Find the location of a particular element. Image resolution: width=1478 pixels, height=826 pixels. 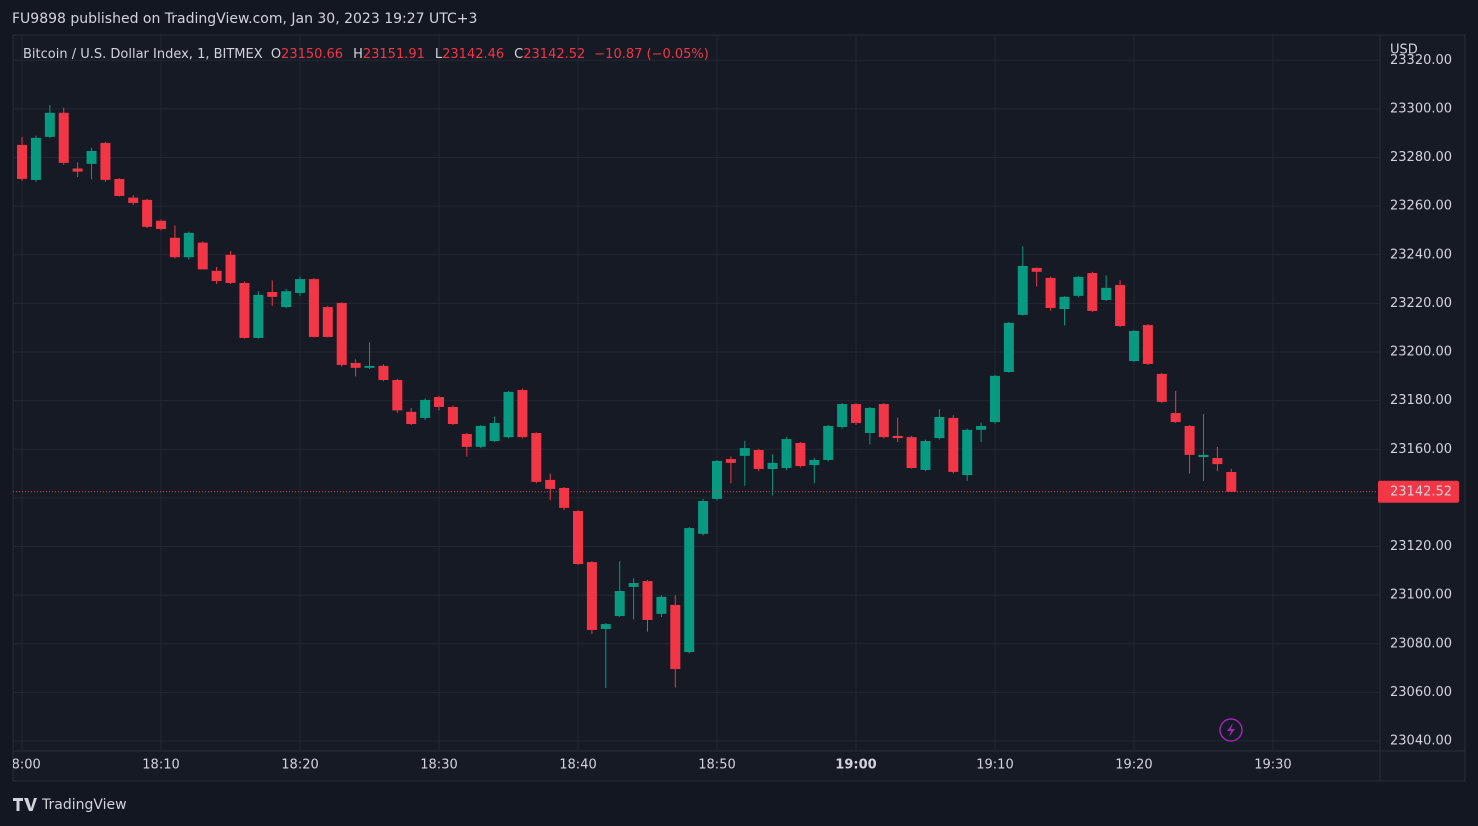

price-change: −10.87 (−0.05%) is located at coordinates (651, 54).